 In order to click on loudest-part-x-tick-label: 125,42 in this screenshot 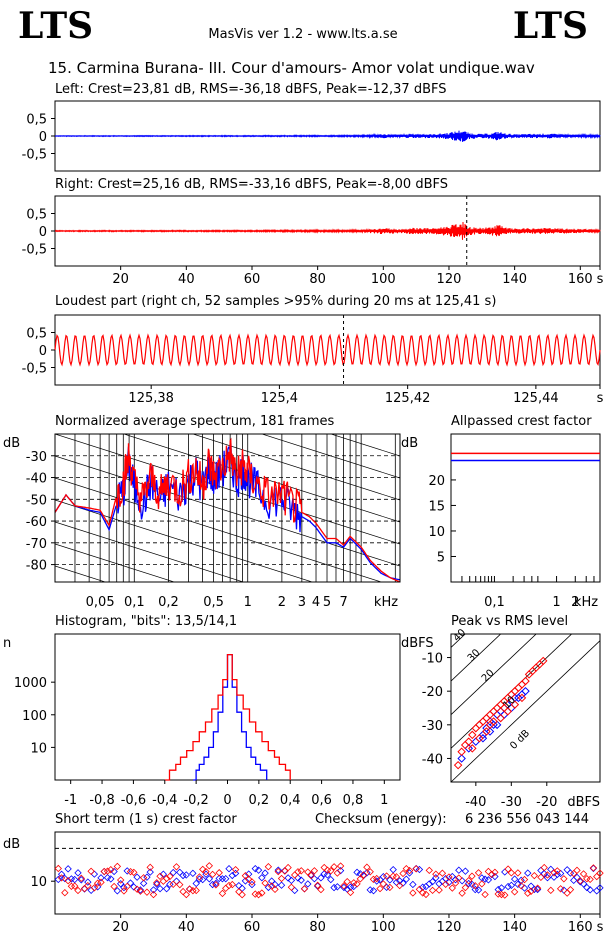, I will do `click(408, 398)`.